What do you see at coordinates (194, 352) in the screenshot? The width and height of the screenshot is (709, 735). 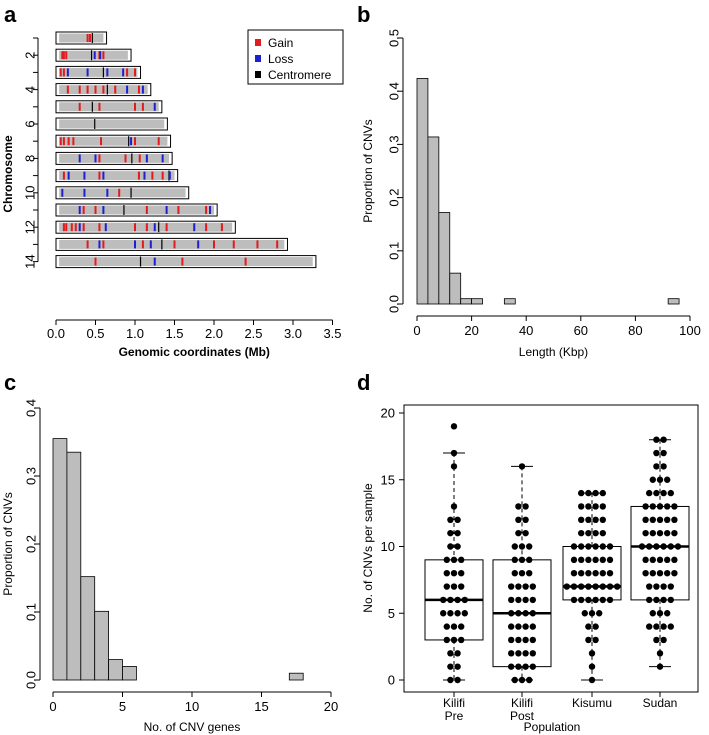 I see `x-axis-label: Genomic coordinates (Mb)` at bounding box center [194, 352].